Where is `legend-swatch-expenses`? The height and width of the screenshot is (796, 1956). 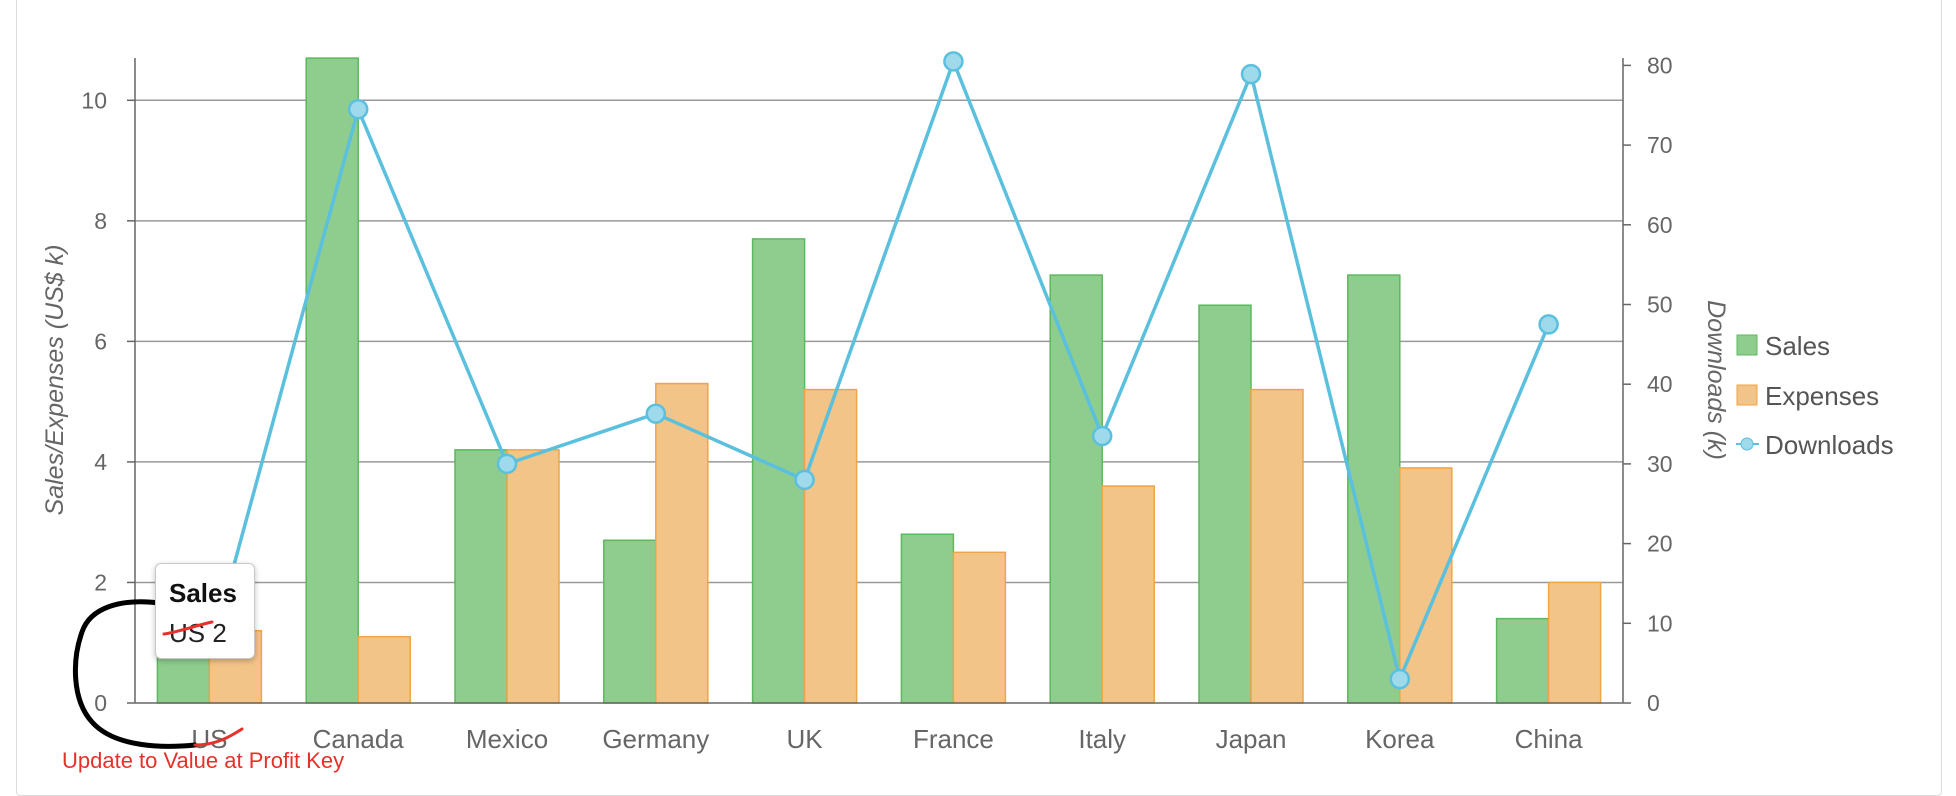 legend-swatch-expenses is located at coordinates (1747, 395).